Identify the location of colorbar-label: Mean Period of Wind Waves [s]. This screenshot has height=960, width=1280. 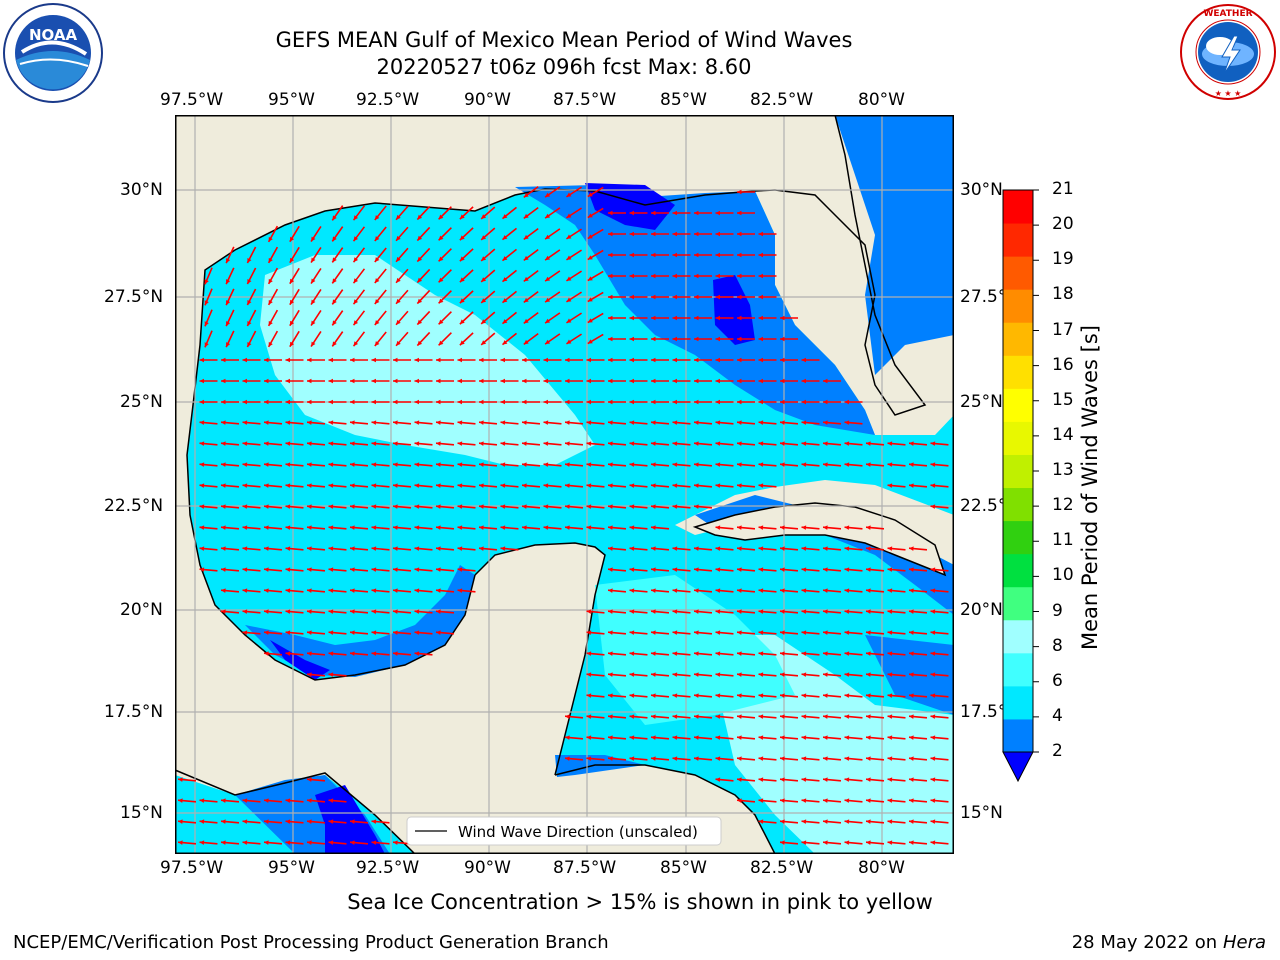
(1090, 487).